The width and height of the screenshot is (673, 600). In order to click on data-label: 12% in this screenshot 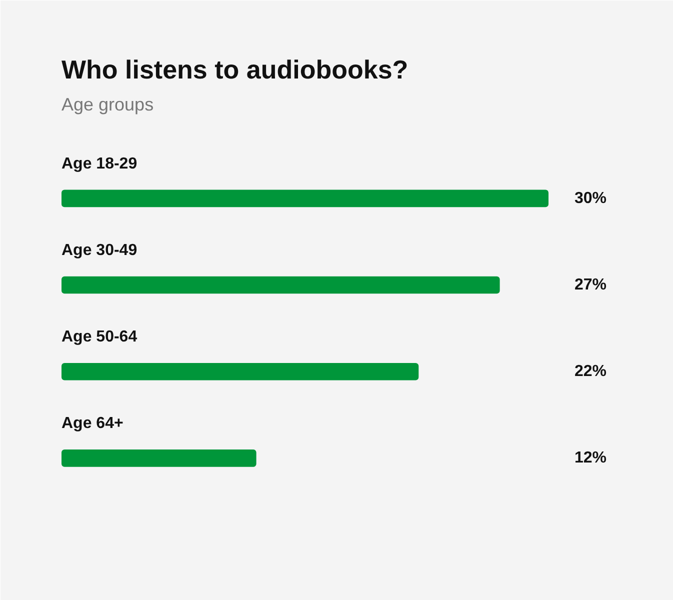, I will do `click(590, 458)`.